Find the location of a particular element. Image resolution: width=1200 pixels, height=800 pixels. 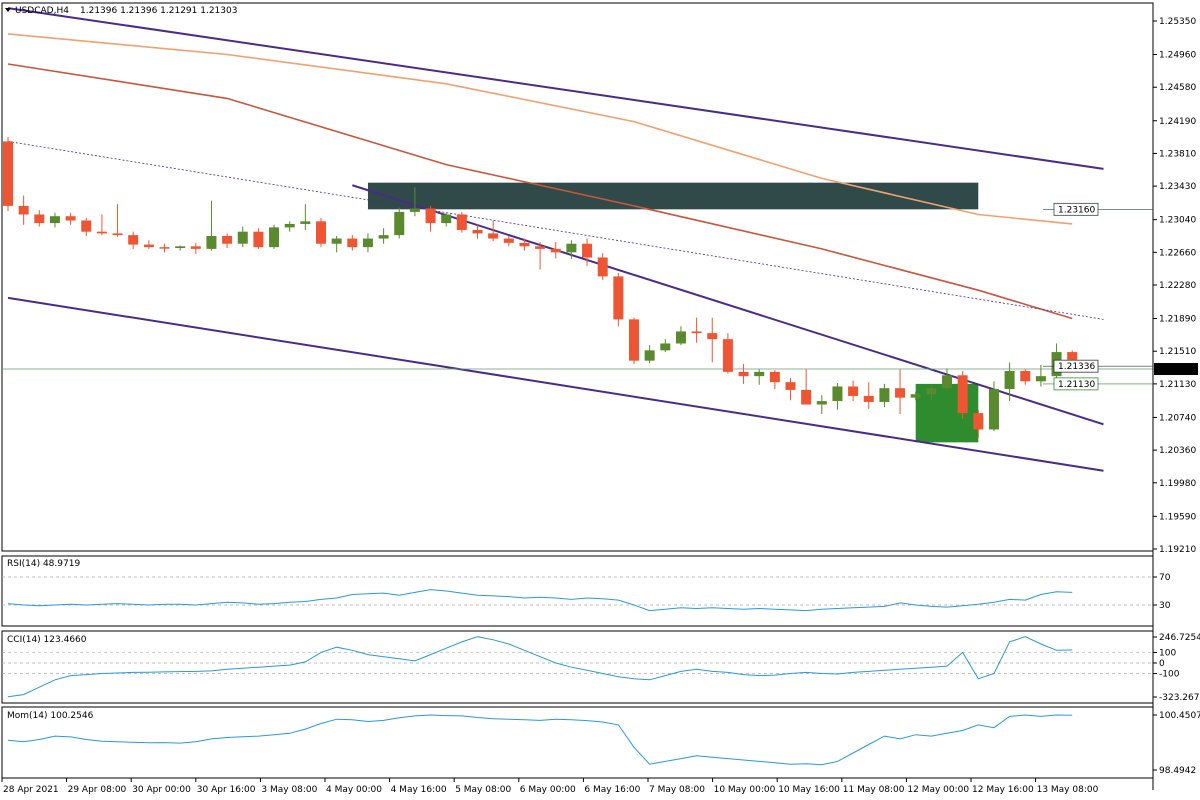

demand-zone is located at coordinates (947, 413).